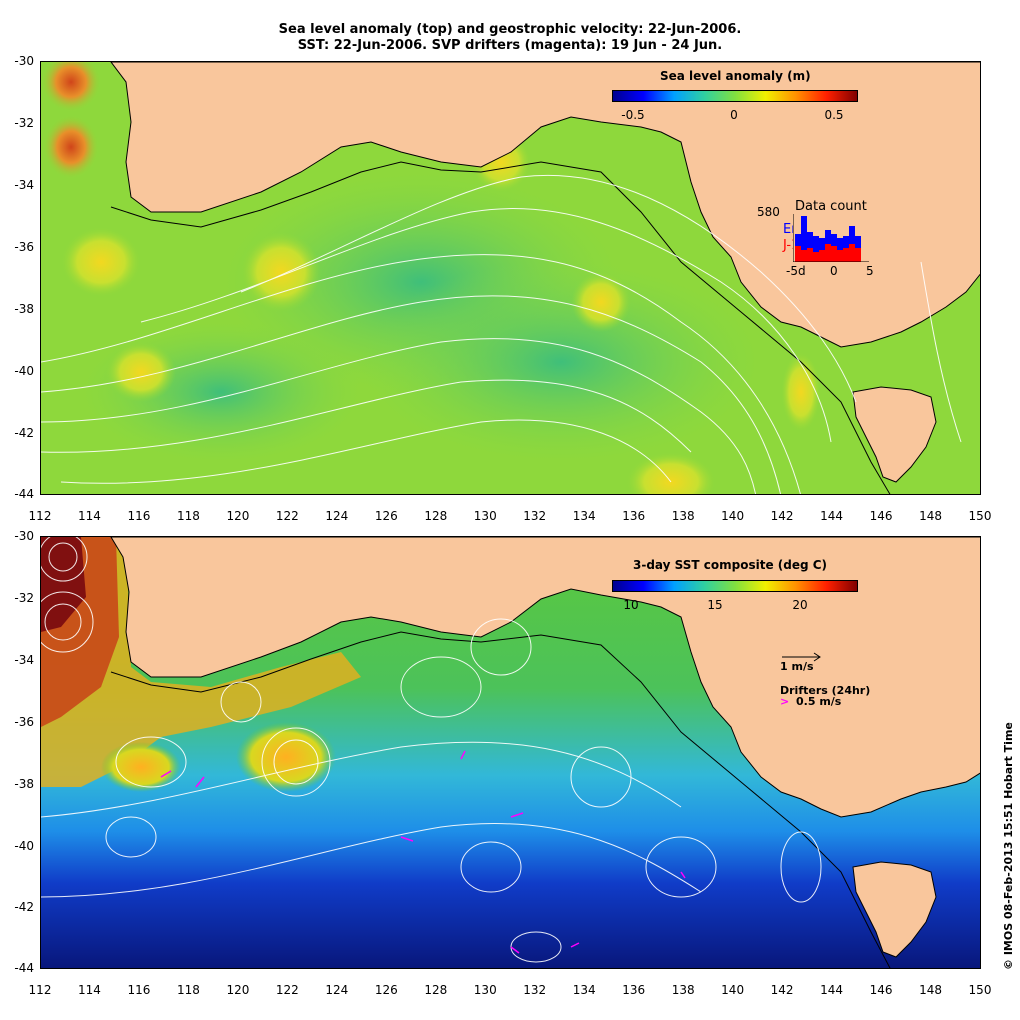 This screenshot has height=1020, width=1020. I want to click on sla-colorbar, so click(735, 96).